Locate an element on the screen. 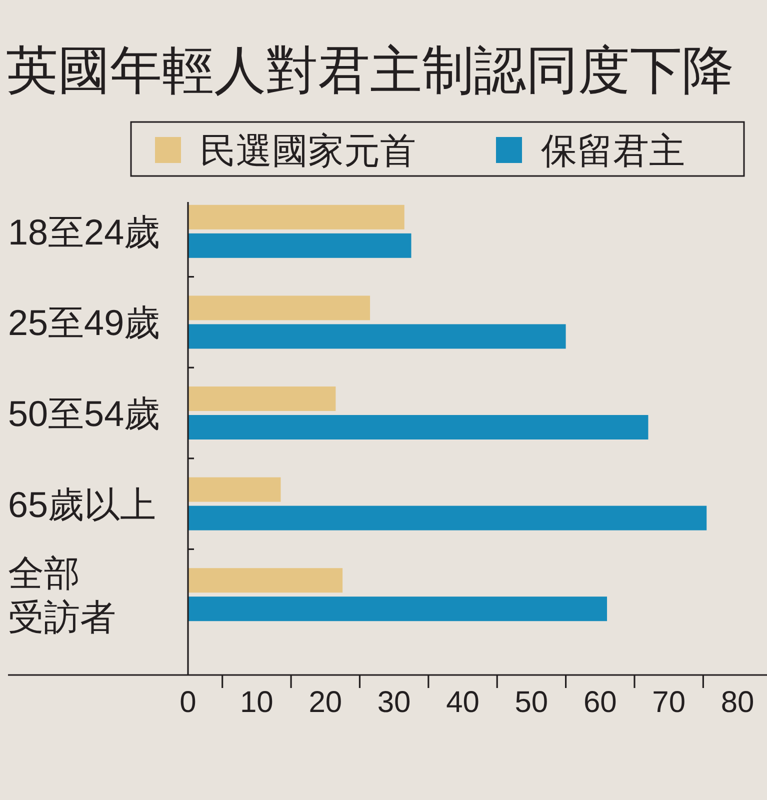 Image resolution: width=767 pixels, height=800 pixels. y-category-label: 18至24歲 is located at coordinates (84, 231).